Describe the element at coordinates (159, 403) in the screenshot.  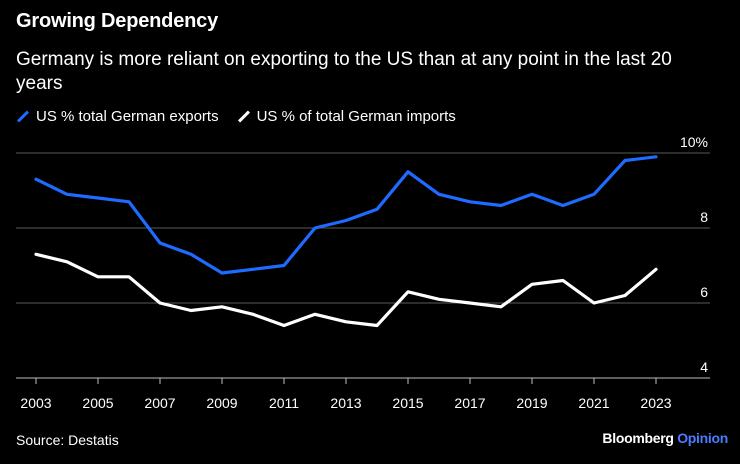
I see `x-tick-label: 2007` at that location.